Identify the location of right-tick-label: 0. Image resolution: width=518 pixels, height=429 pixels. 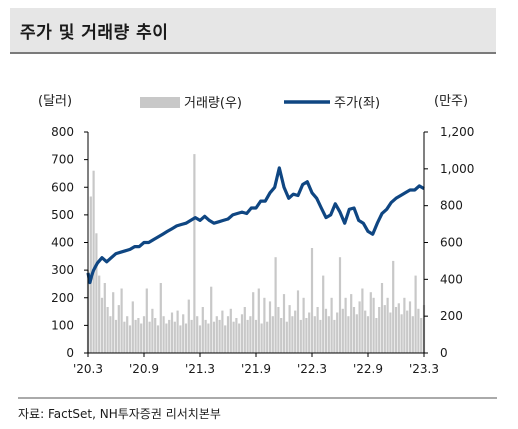
(444, 353).